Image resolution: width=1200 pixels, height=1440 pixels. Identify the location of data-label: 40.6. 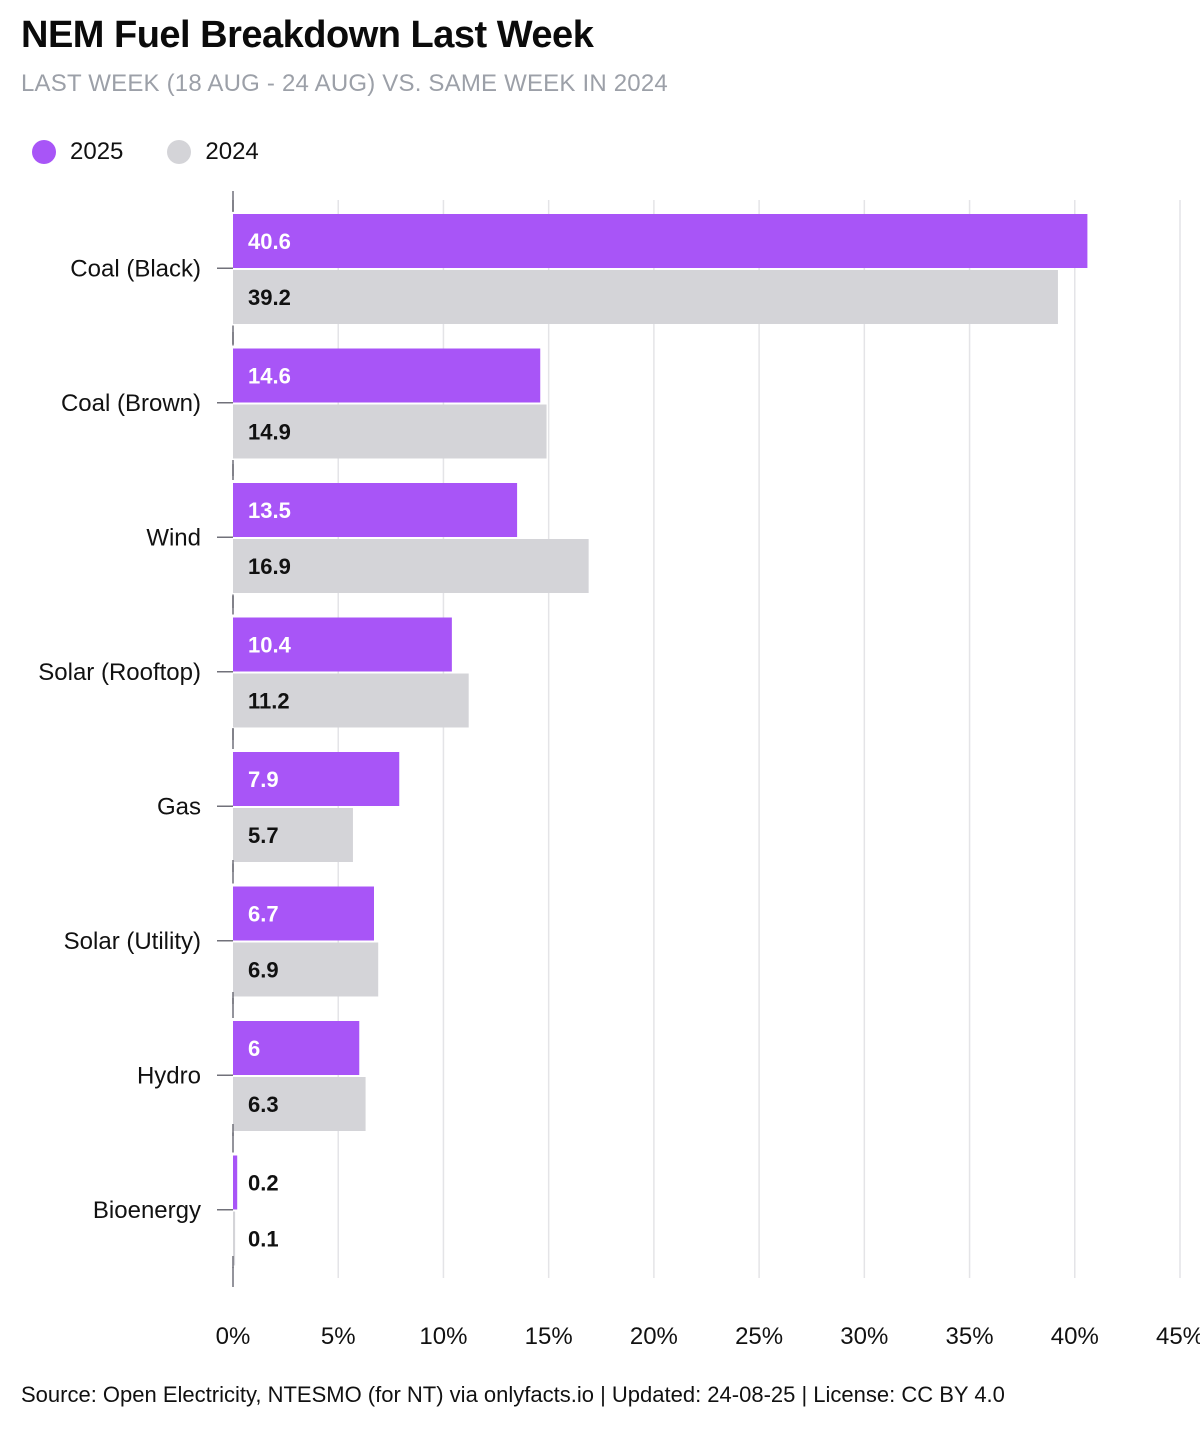
(269, 241).